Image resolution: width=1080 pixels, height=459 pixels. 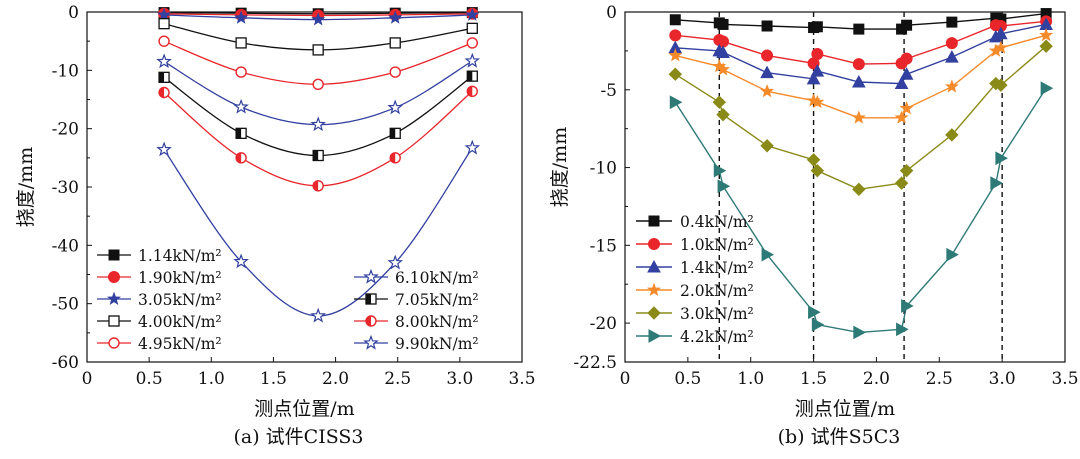 I want to click on legend-item: 6.10kN/m², so click(x=416, y=277).